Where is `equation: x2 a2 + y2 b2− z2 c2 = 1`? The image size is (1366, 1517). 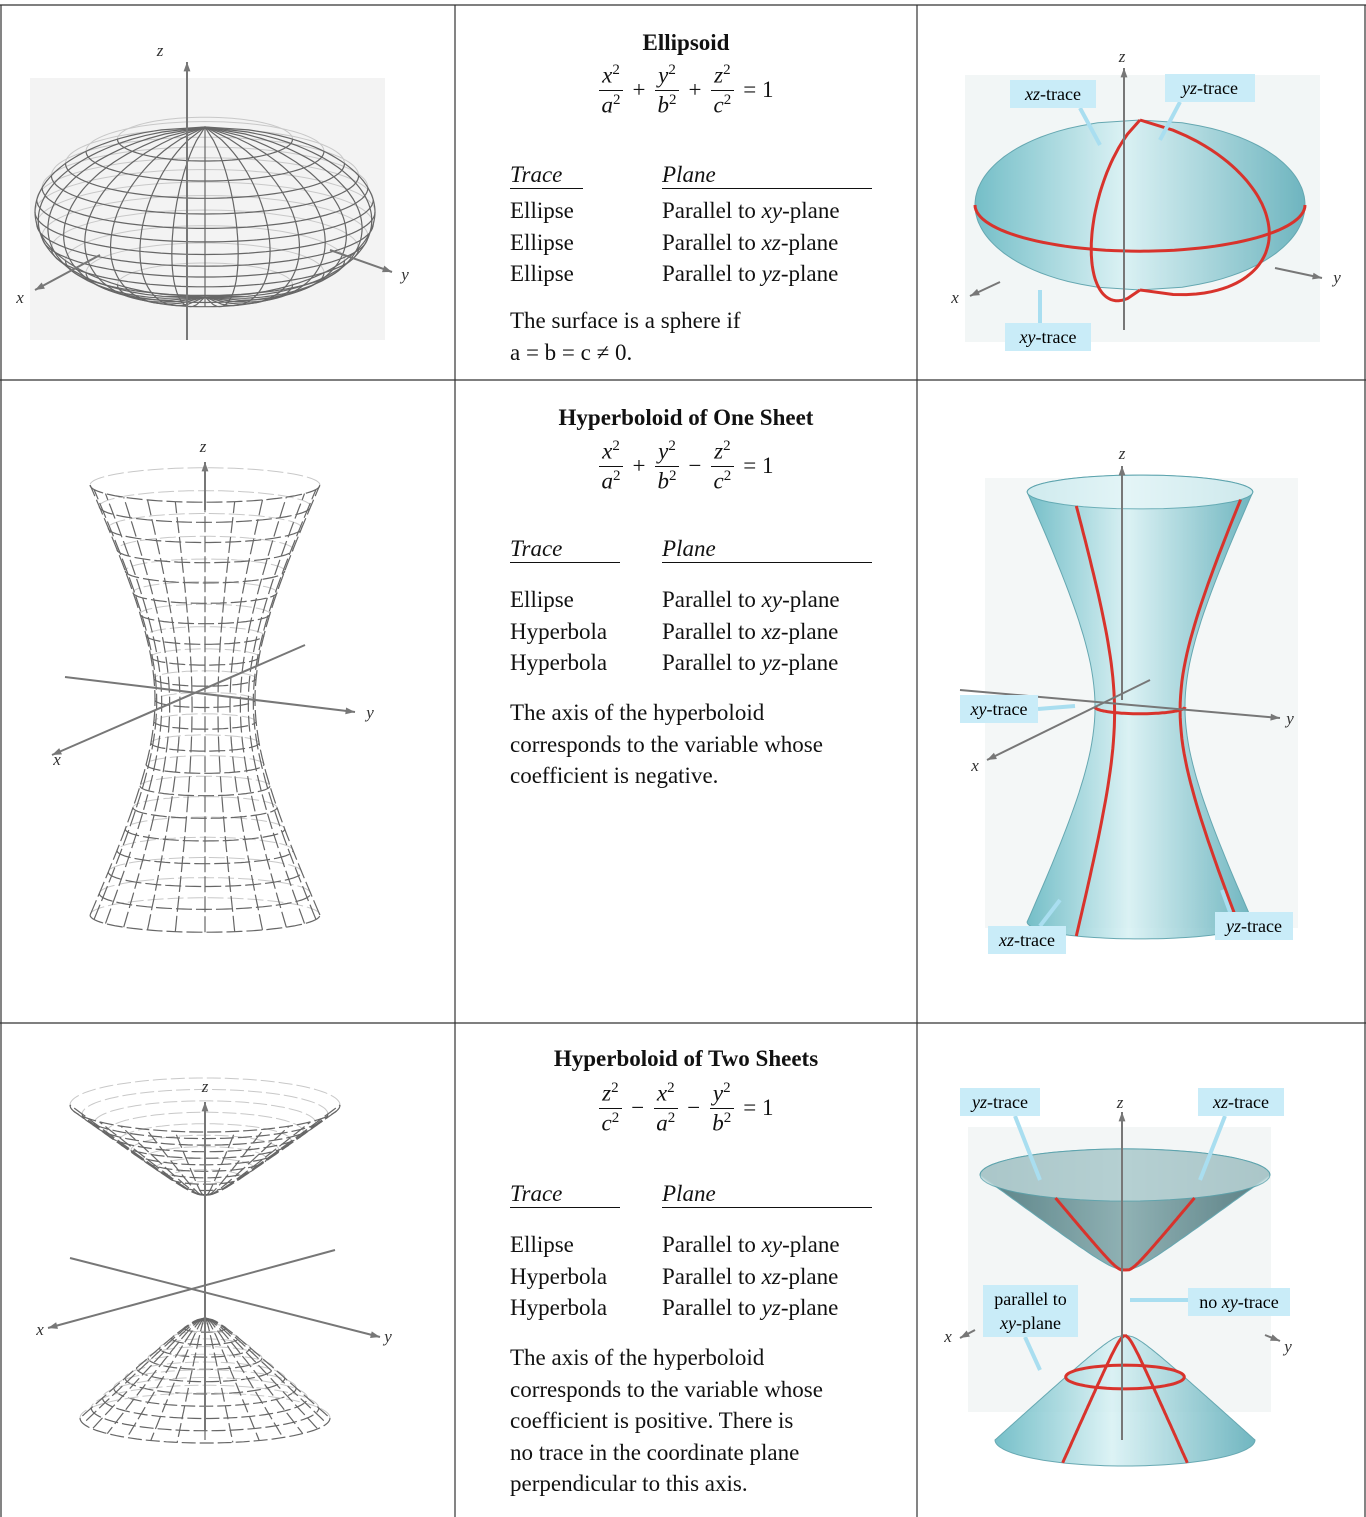 equation: x2 a2 + y2 b2− z2 c2 = 1 is located at coordinates (686, 466).